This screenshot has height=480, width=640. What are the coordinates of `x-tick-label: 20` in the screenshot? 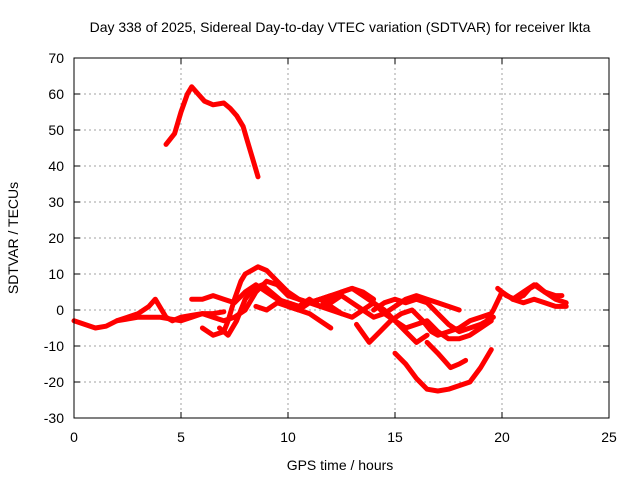 It's located at (502, 437).